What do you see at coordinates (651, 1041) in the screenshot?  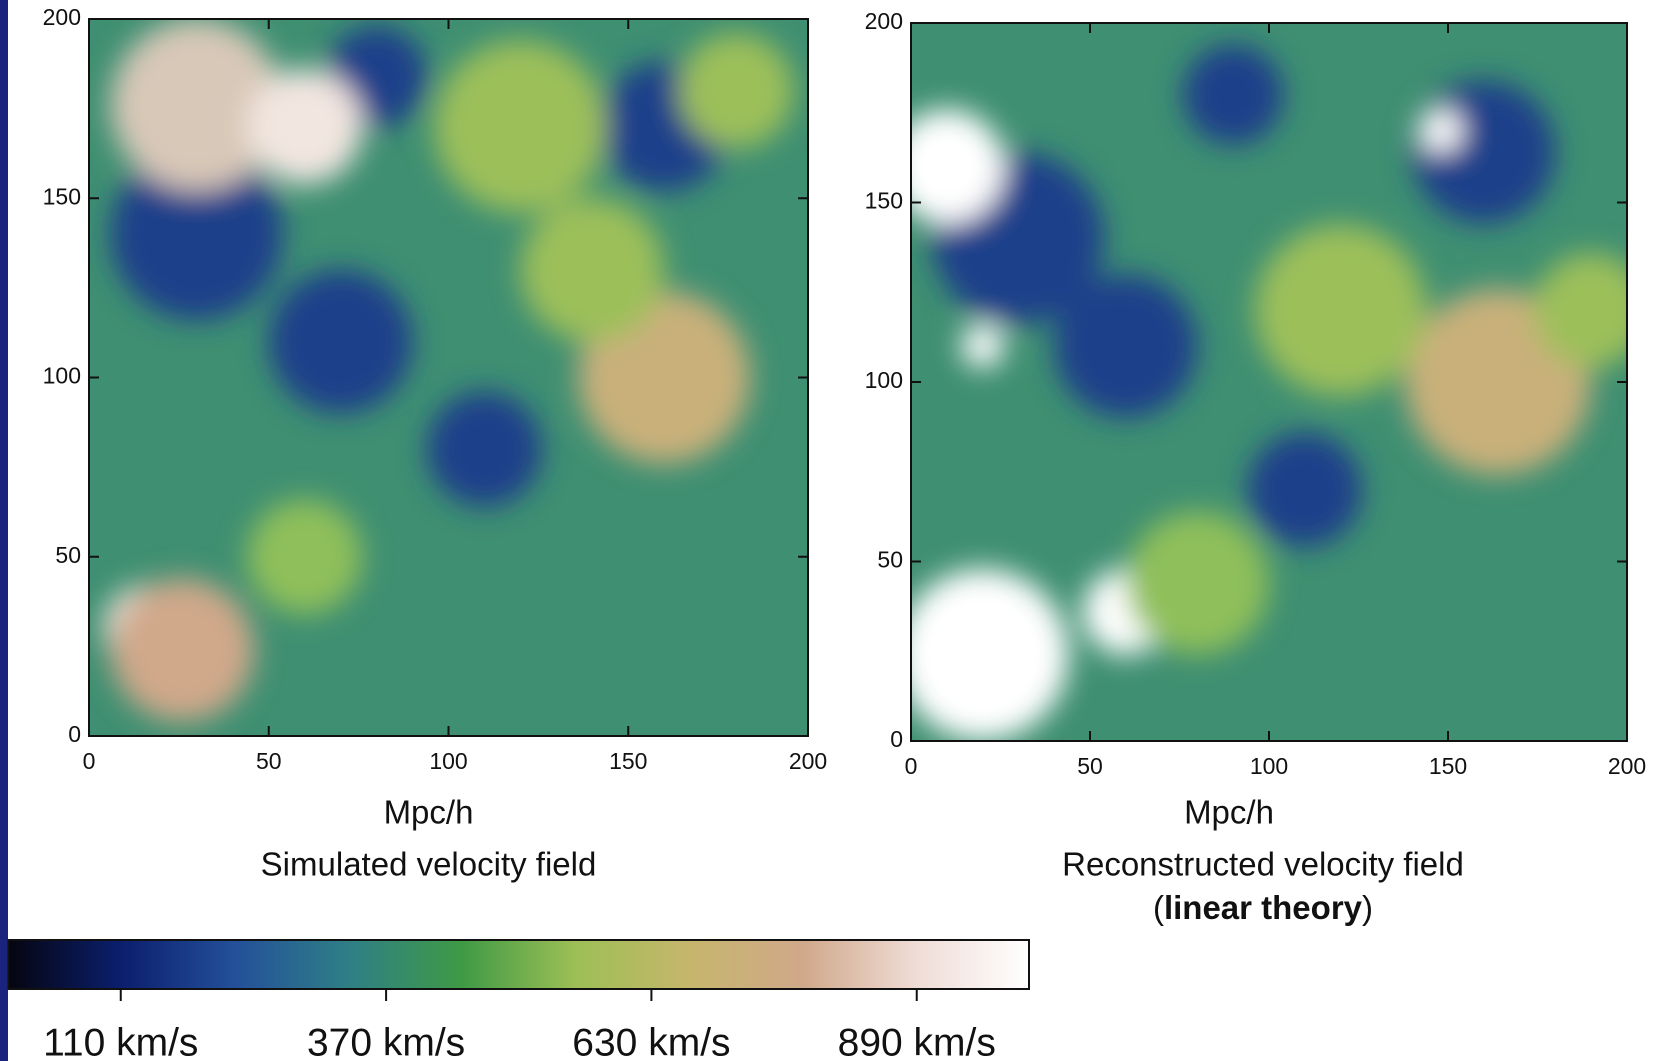 I see `colorbar-tick-label: 630 km/s` at bounding box center [651, 1041].